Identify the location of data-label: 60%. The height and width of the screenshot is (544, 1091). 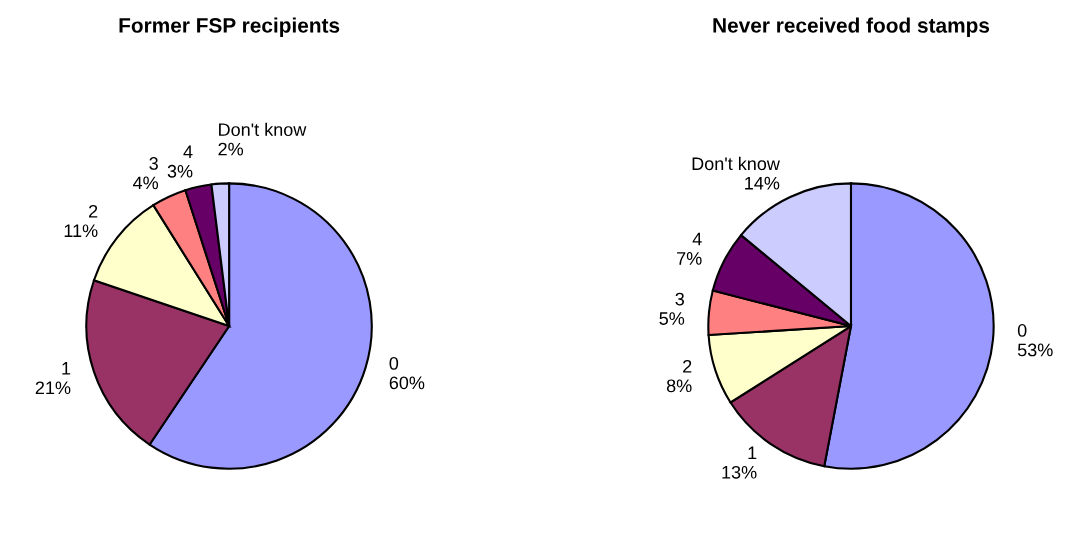
(407, 383).